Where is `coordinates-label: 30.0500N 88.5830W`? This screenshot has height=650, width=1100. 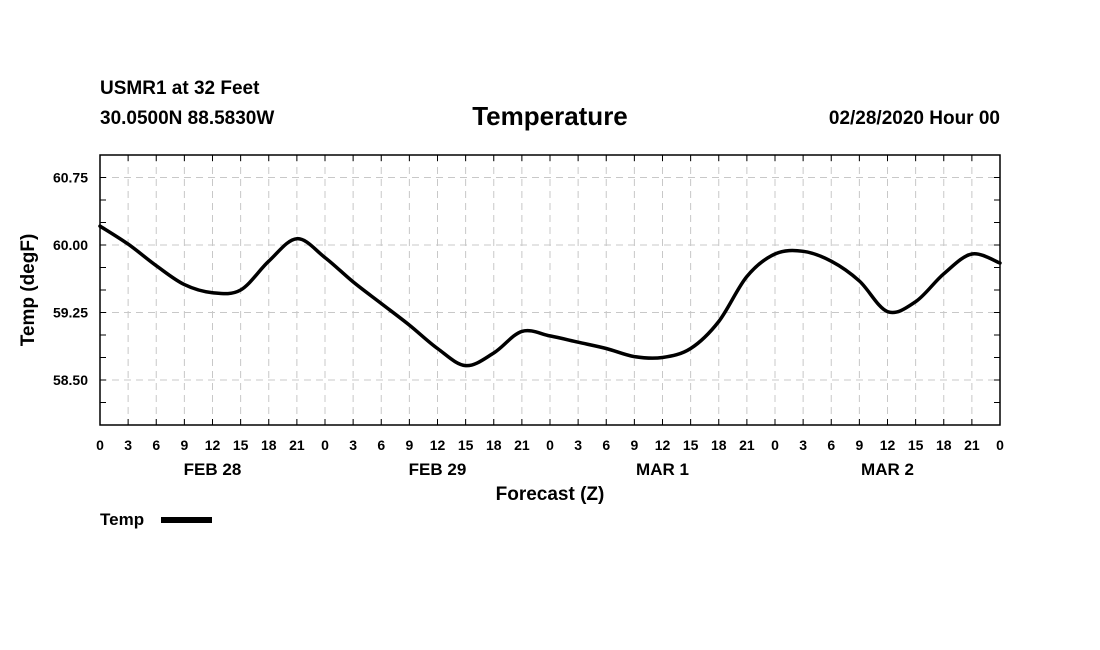
coordinates-label: 30.0500N 88.5830W is located at coordinates (187, 118).